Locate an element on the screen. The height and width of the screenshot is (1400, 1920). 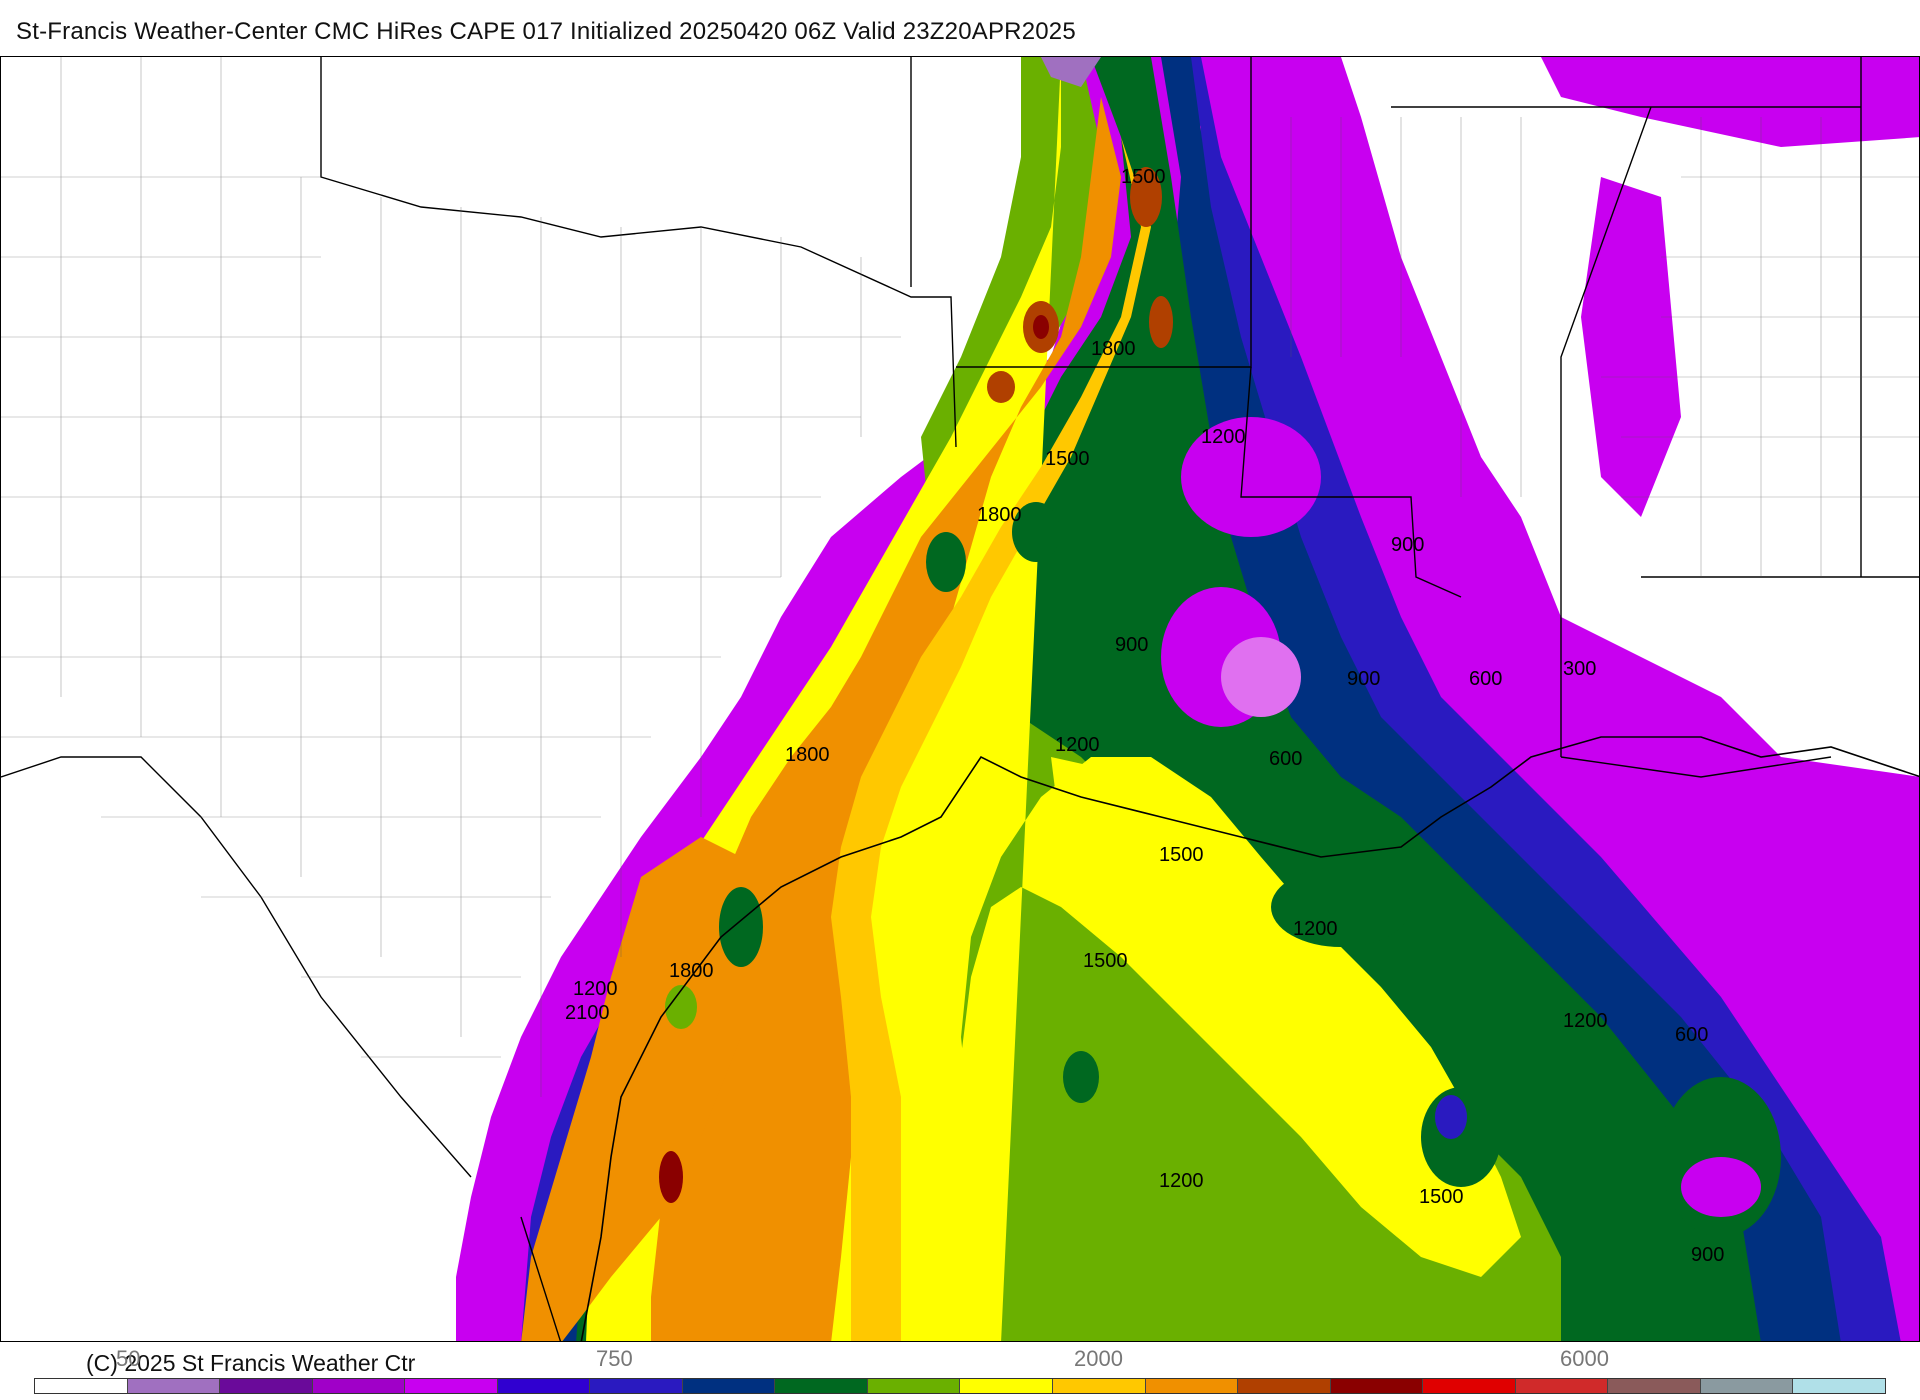
contour-label: 300 is located at coordinates (1579, 669).